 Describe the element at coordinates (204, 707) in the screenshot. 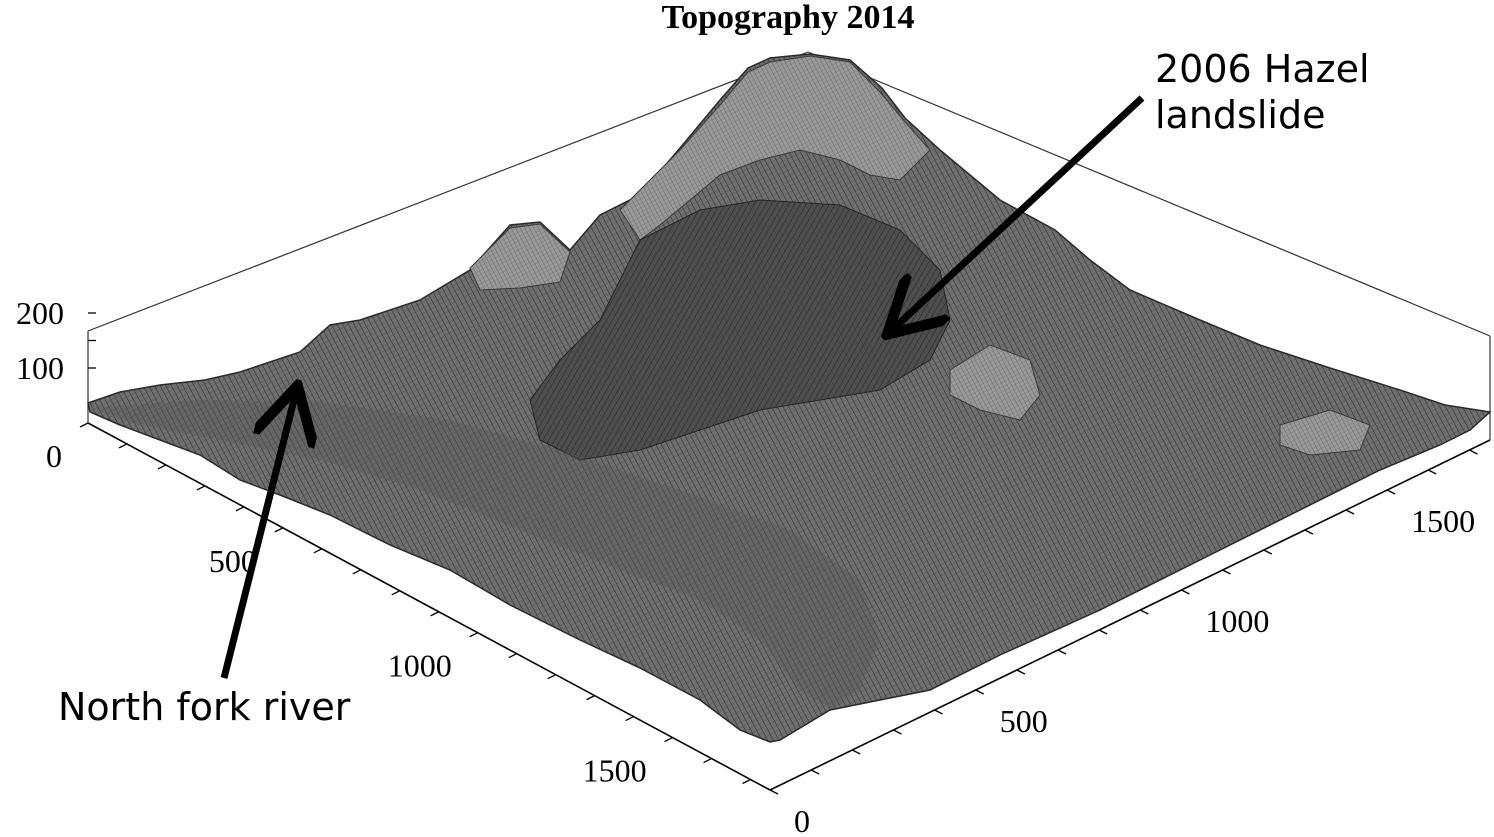

I see `annotation-river: North fork river` at that location.